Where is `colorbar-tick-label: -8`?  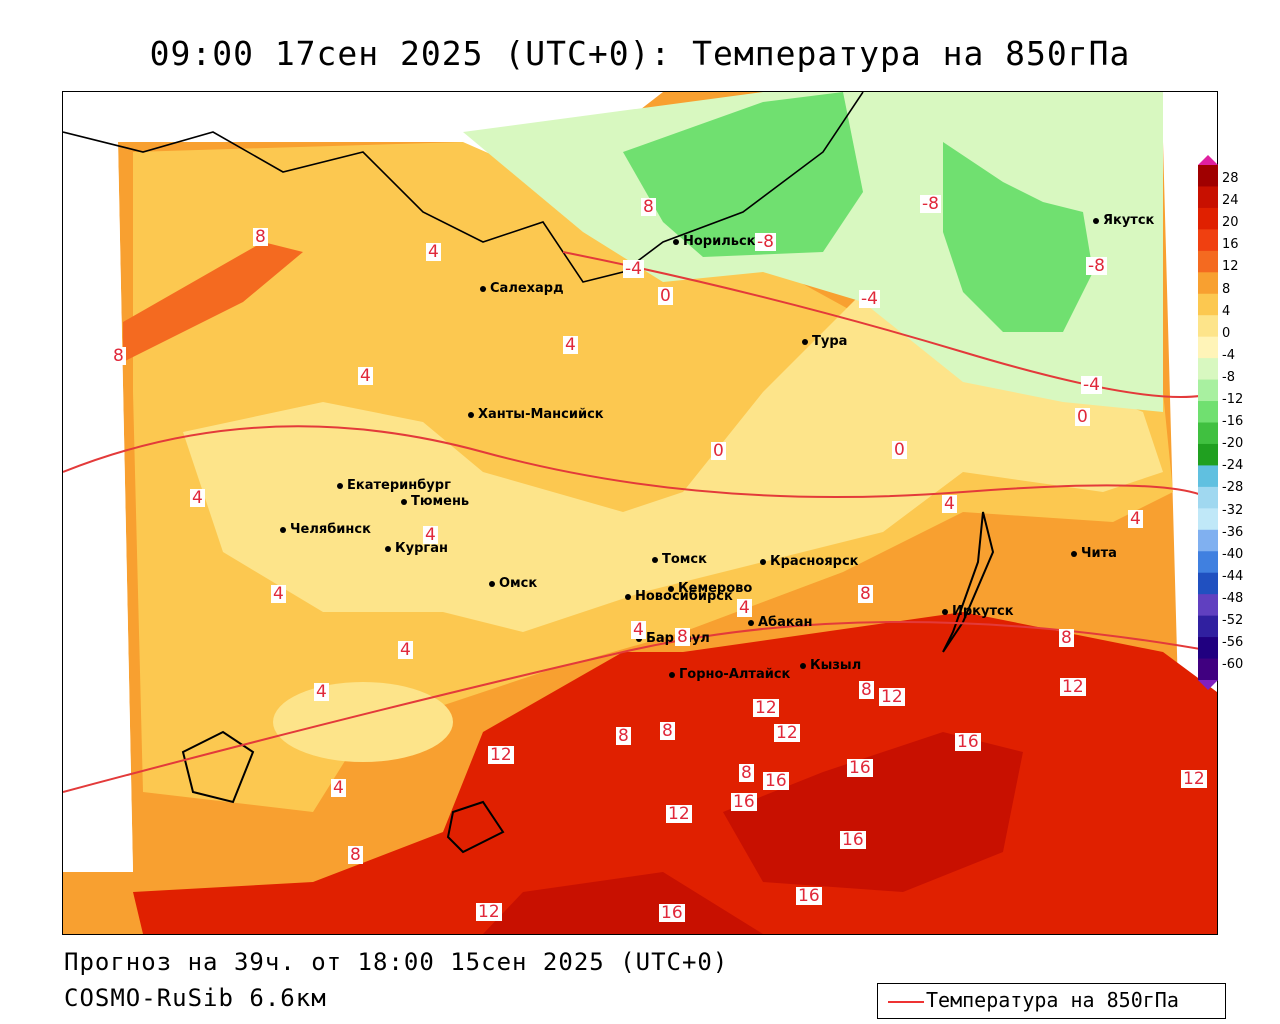 colorbar-tick-label: -8 is located at coordinates (1228, 377).